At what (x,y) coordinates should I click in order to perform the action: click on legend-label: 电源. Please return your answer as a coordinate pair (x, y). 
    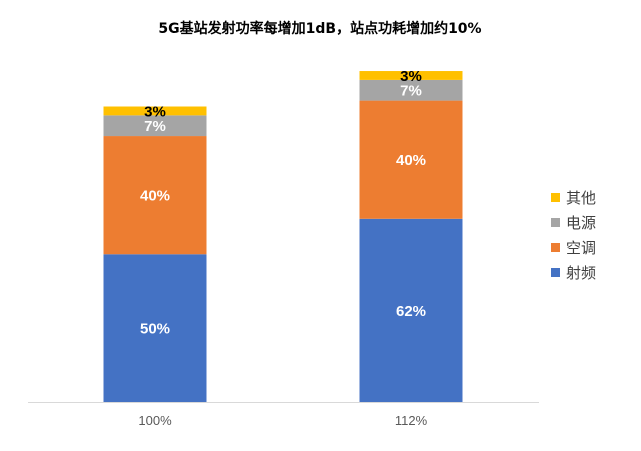
    Looking at the image, I should click on (581, 223).